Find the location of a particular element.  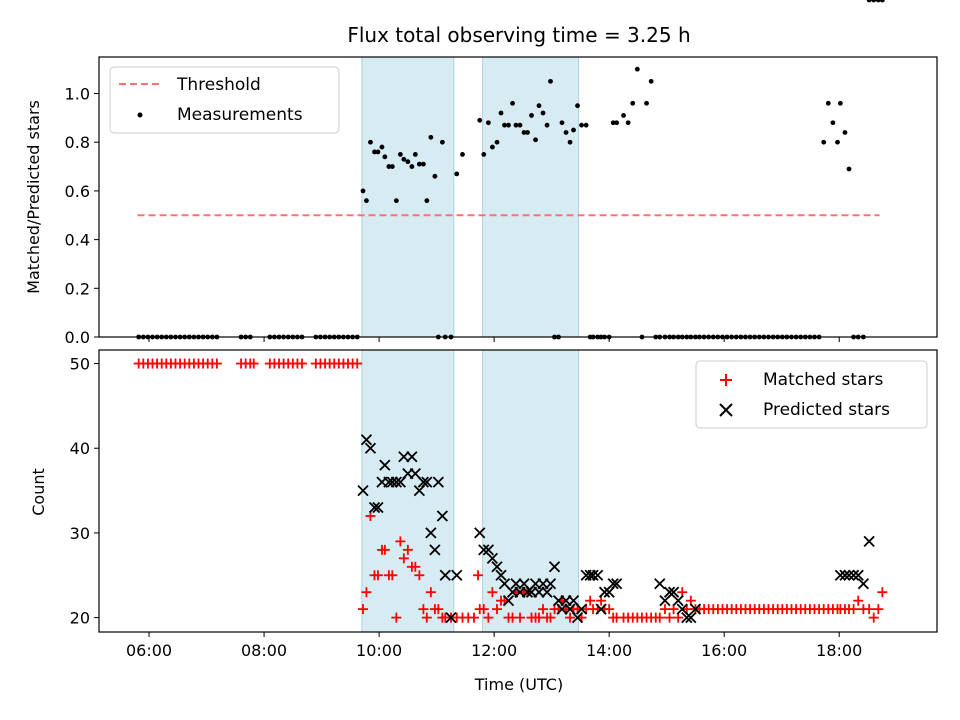

measurements-legend-swatch is located at coordinates (140, 115).